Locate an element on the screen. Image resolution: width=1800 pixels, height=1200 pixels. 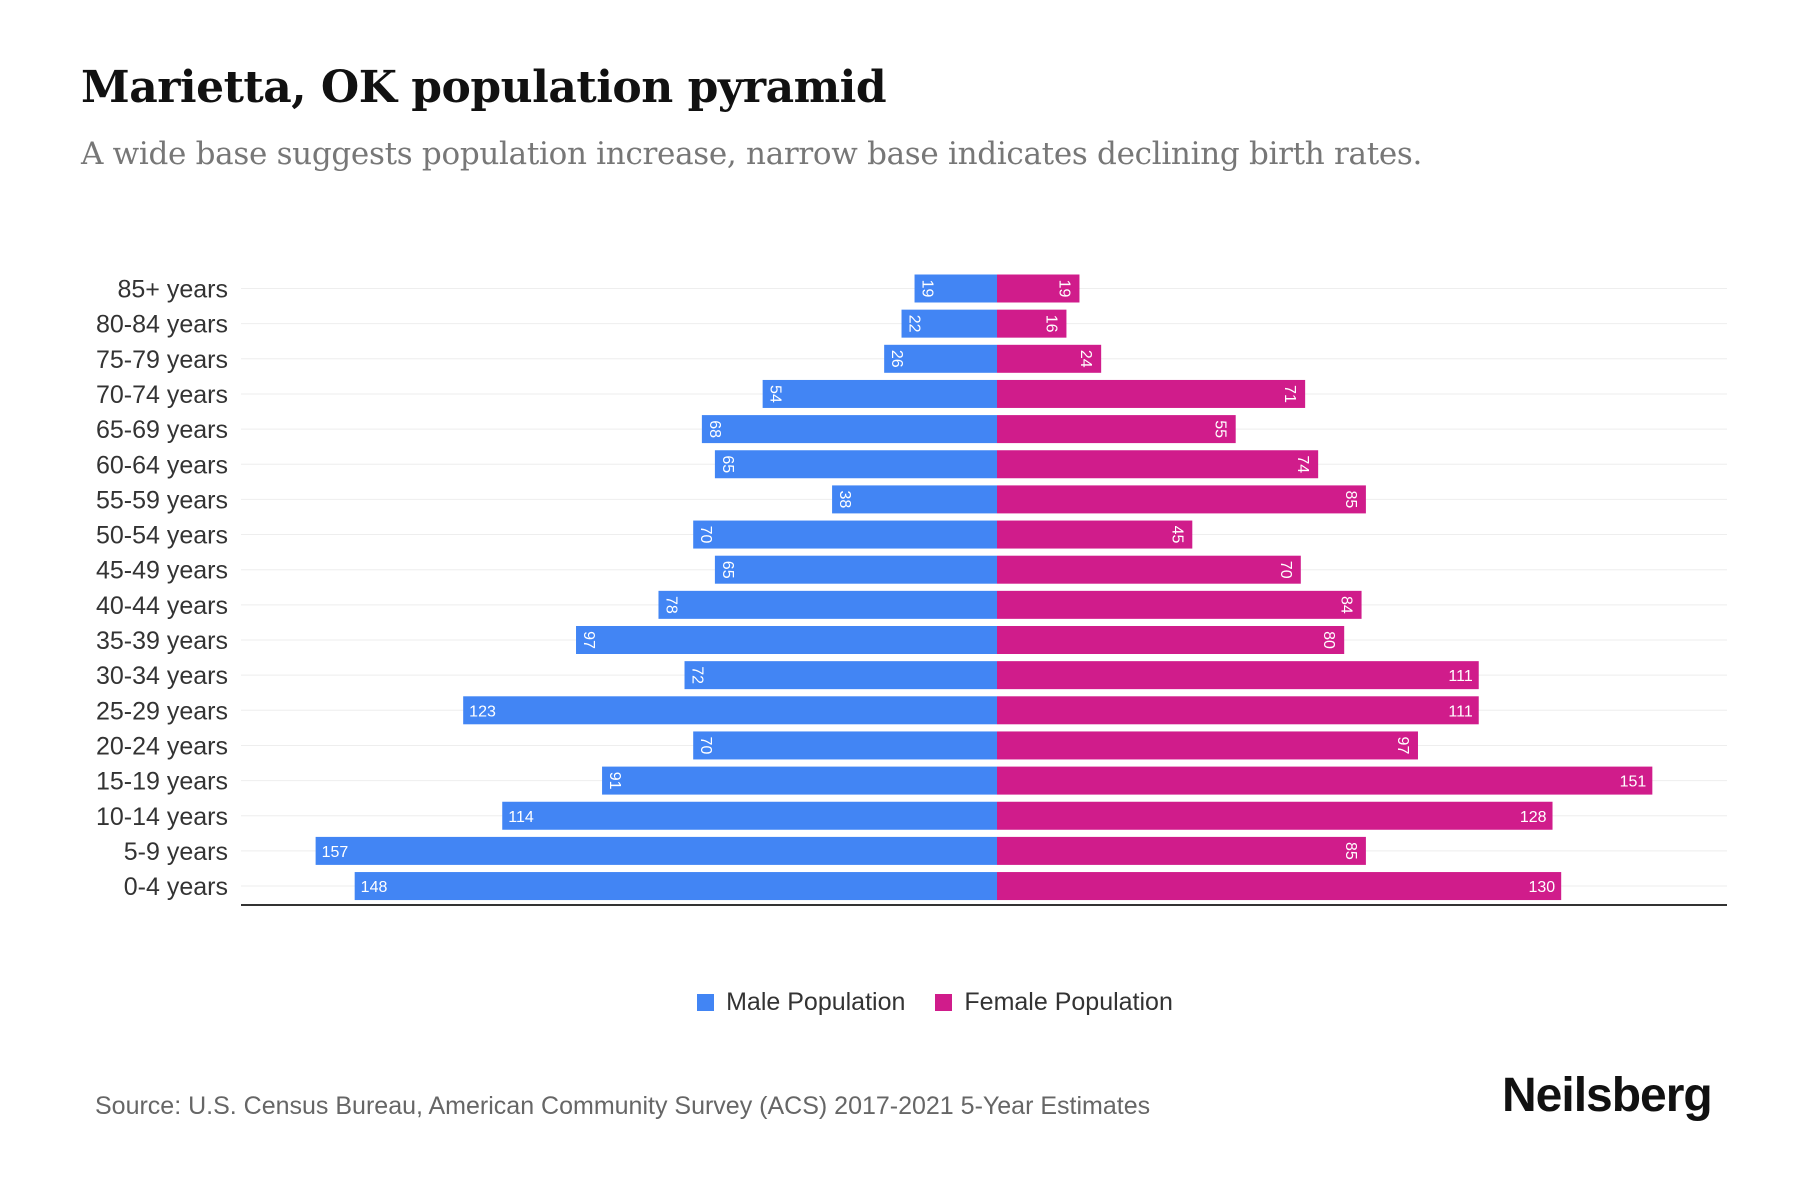
brand-logo: Neilsberg is located at coordinates (1607, 1095).